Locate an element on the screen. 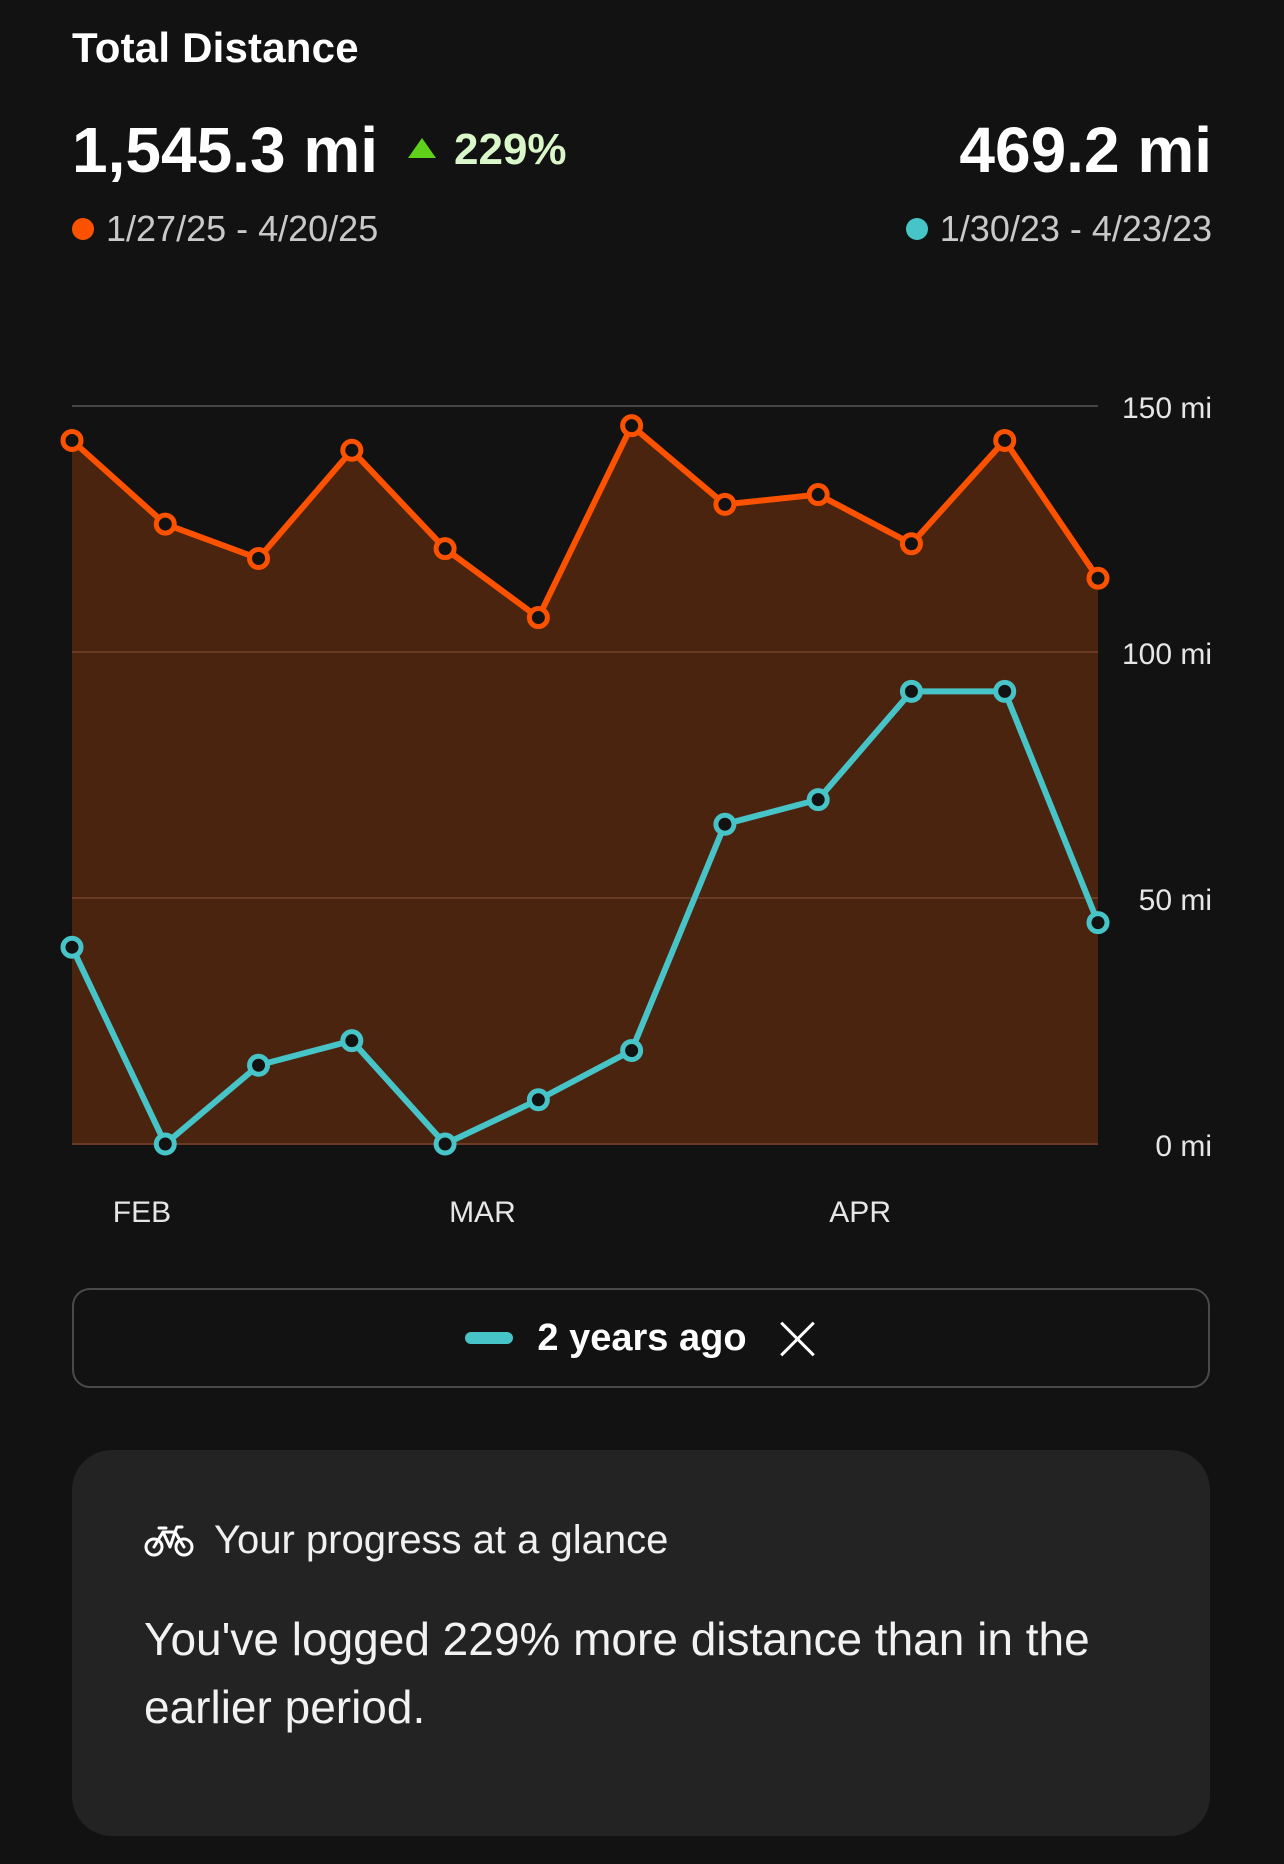 This screenshot has width=1284, height=1864. change-percent: 229% is located at coordinates (510, 149).